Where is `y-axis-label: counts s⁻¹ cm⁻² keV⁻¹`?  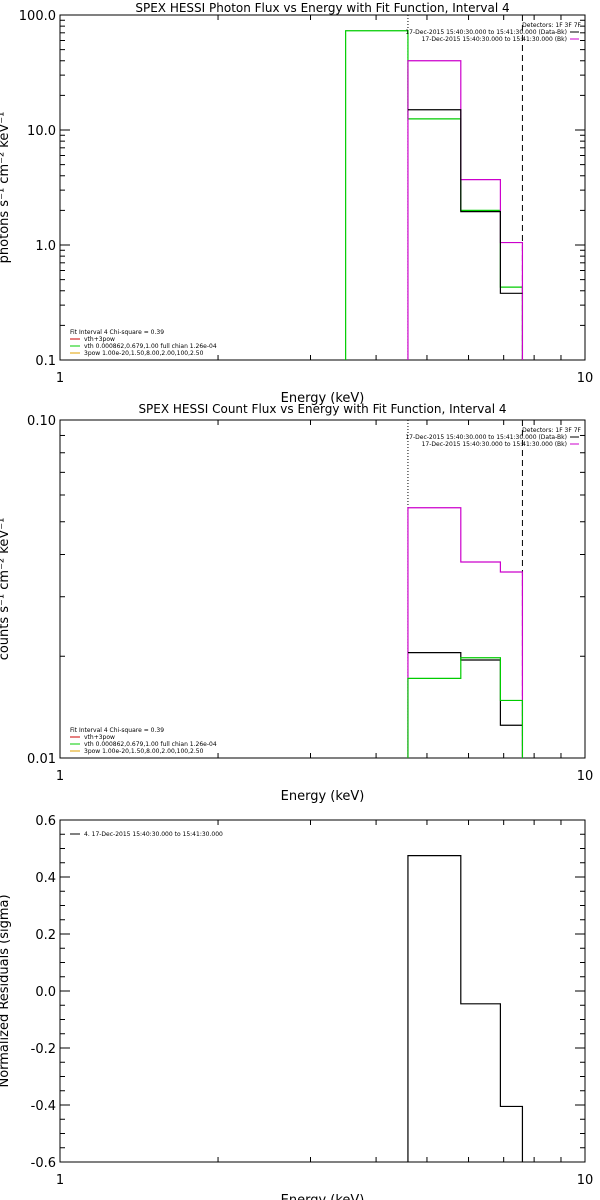 y-axis-label: counts s⁻¹ cm⁻² keV⁻¹ is located at coordinates (6, 589).